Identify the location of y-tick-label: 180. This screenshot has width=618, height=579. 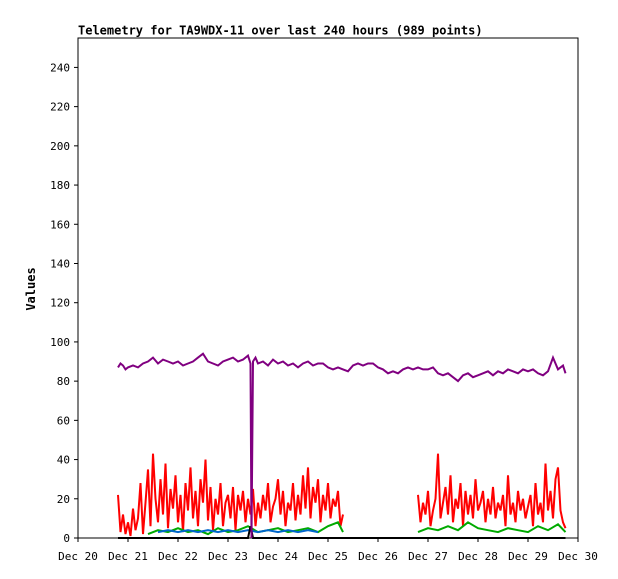
(60, 185).